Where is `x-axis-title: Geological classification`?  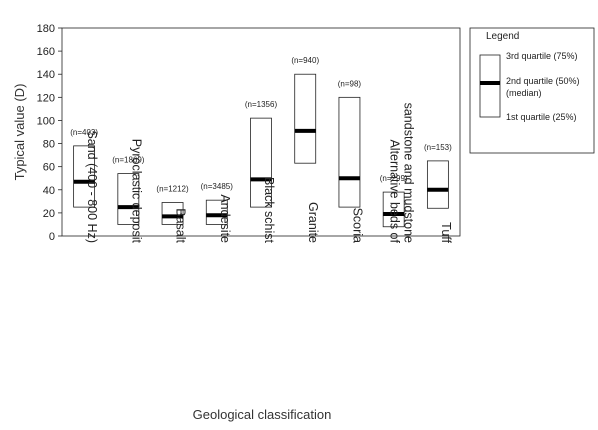
x-axis-title: Geological classification is located at coordinates (262, 414).